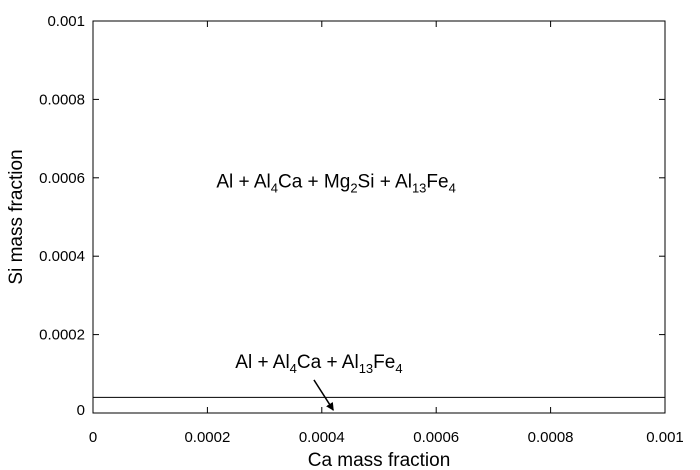  Describe the element at coordinates (322, 437) in the screenshot. I see `x-tick-label: 0.0004` at that location.